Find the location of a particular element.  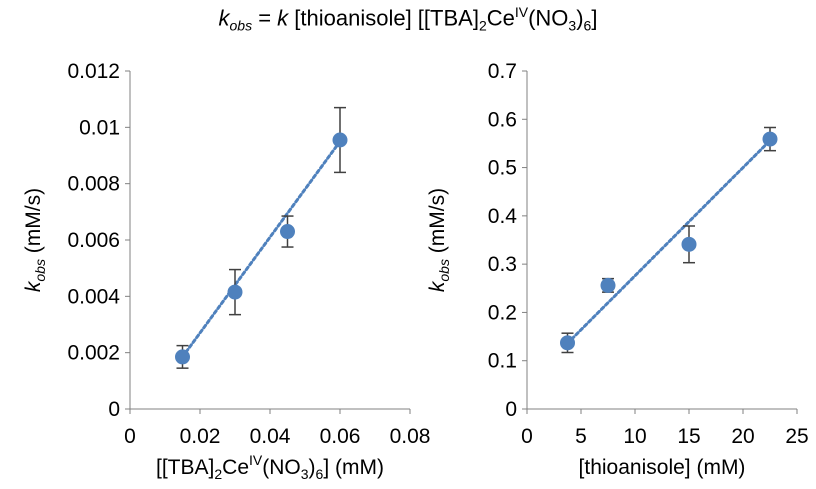

y-tick-label: 0.01 is located at coordinates (99, 127).